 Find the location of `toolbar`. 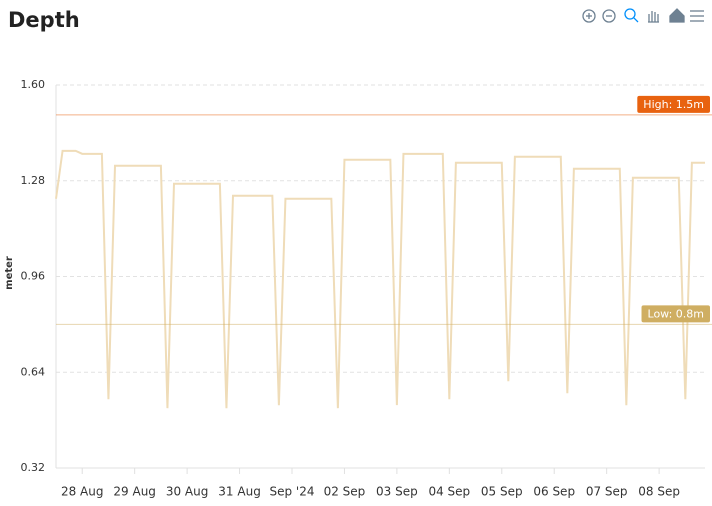

toolbar is located at coordinates (643, 15).